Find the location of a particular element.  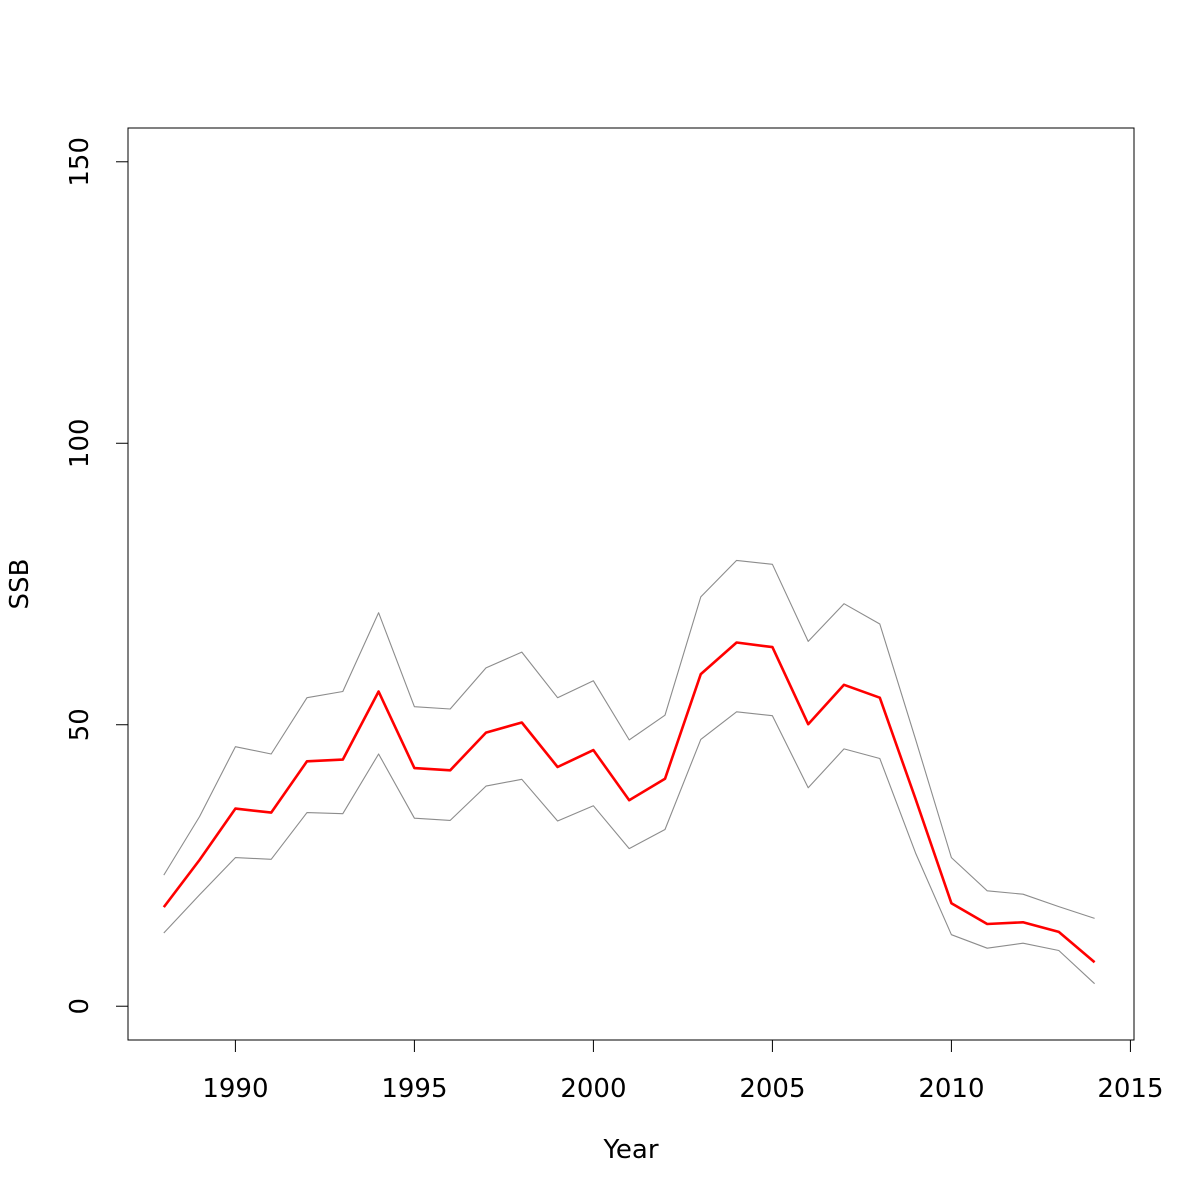

y-tick-label: 50 is located at coordinates (80, 724).